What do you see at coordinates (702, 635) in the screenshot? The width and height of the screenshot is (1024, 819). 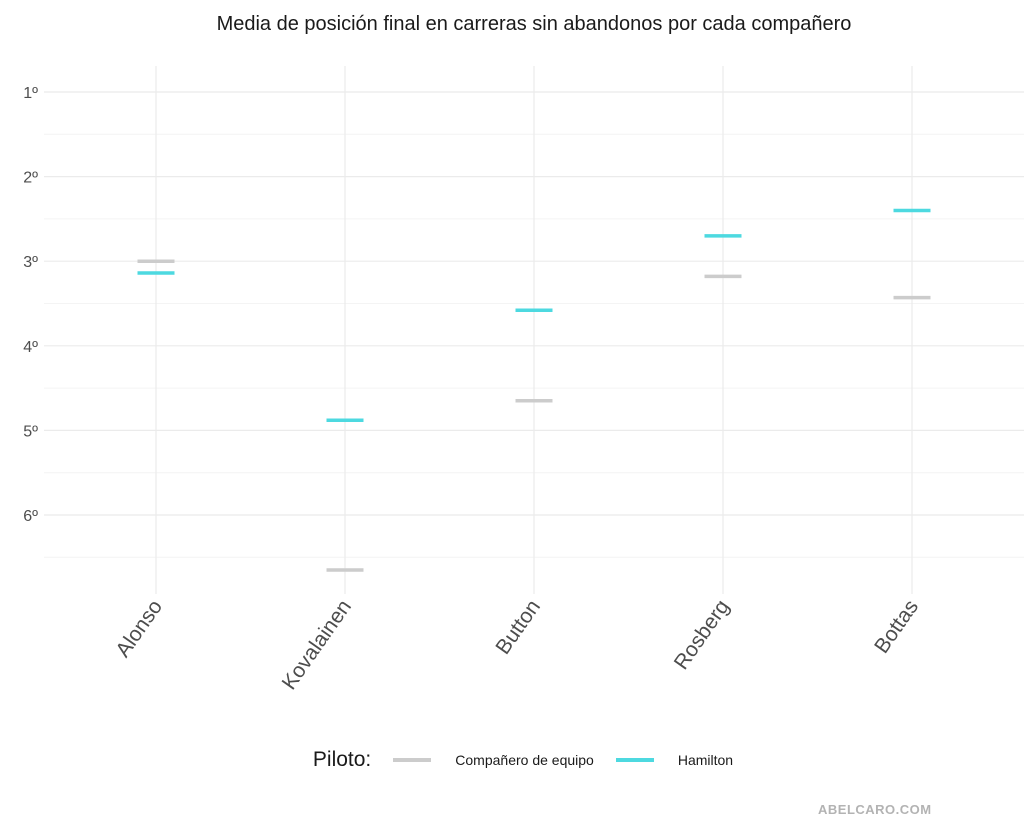 I see `x-tick-label: Rosberg` at bounding box center [702, 635].